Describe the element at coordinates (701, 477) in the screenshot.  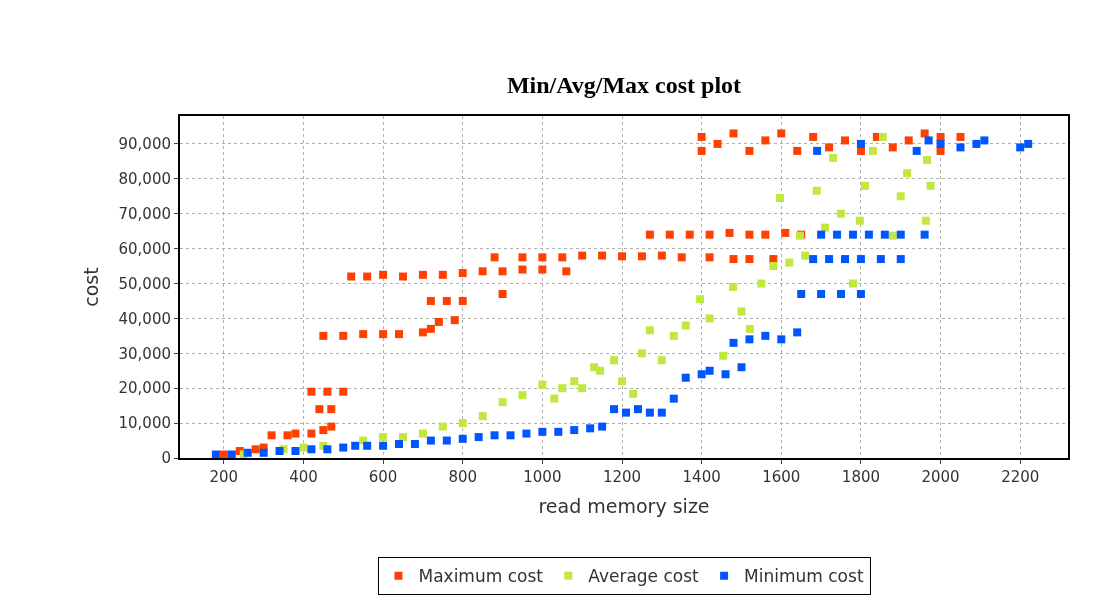
I see `x-tick-label: 1400` at that location.